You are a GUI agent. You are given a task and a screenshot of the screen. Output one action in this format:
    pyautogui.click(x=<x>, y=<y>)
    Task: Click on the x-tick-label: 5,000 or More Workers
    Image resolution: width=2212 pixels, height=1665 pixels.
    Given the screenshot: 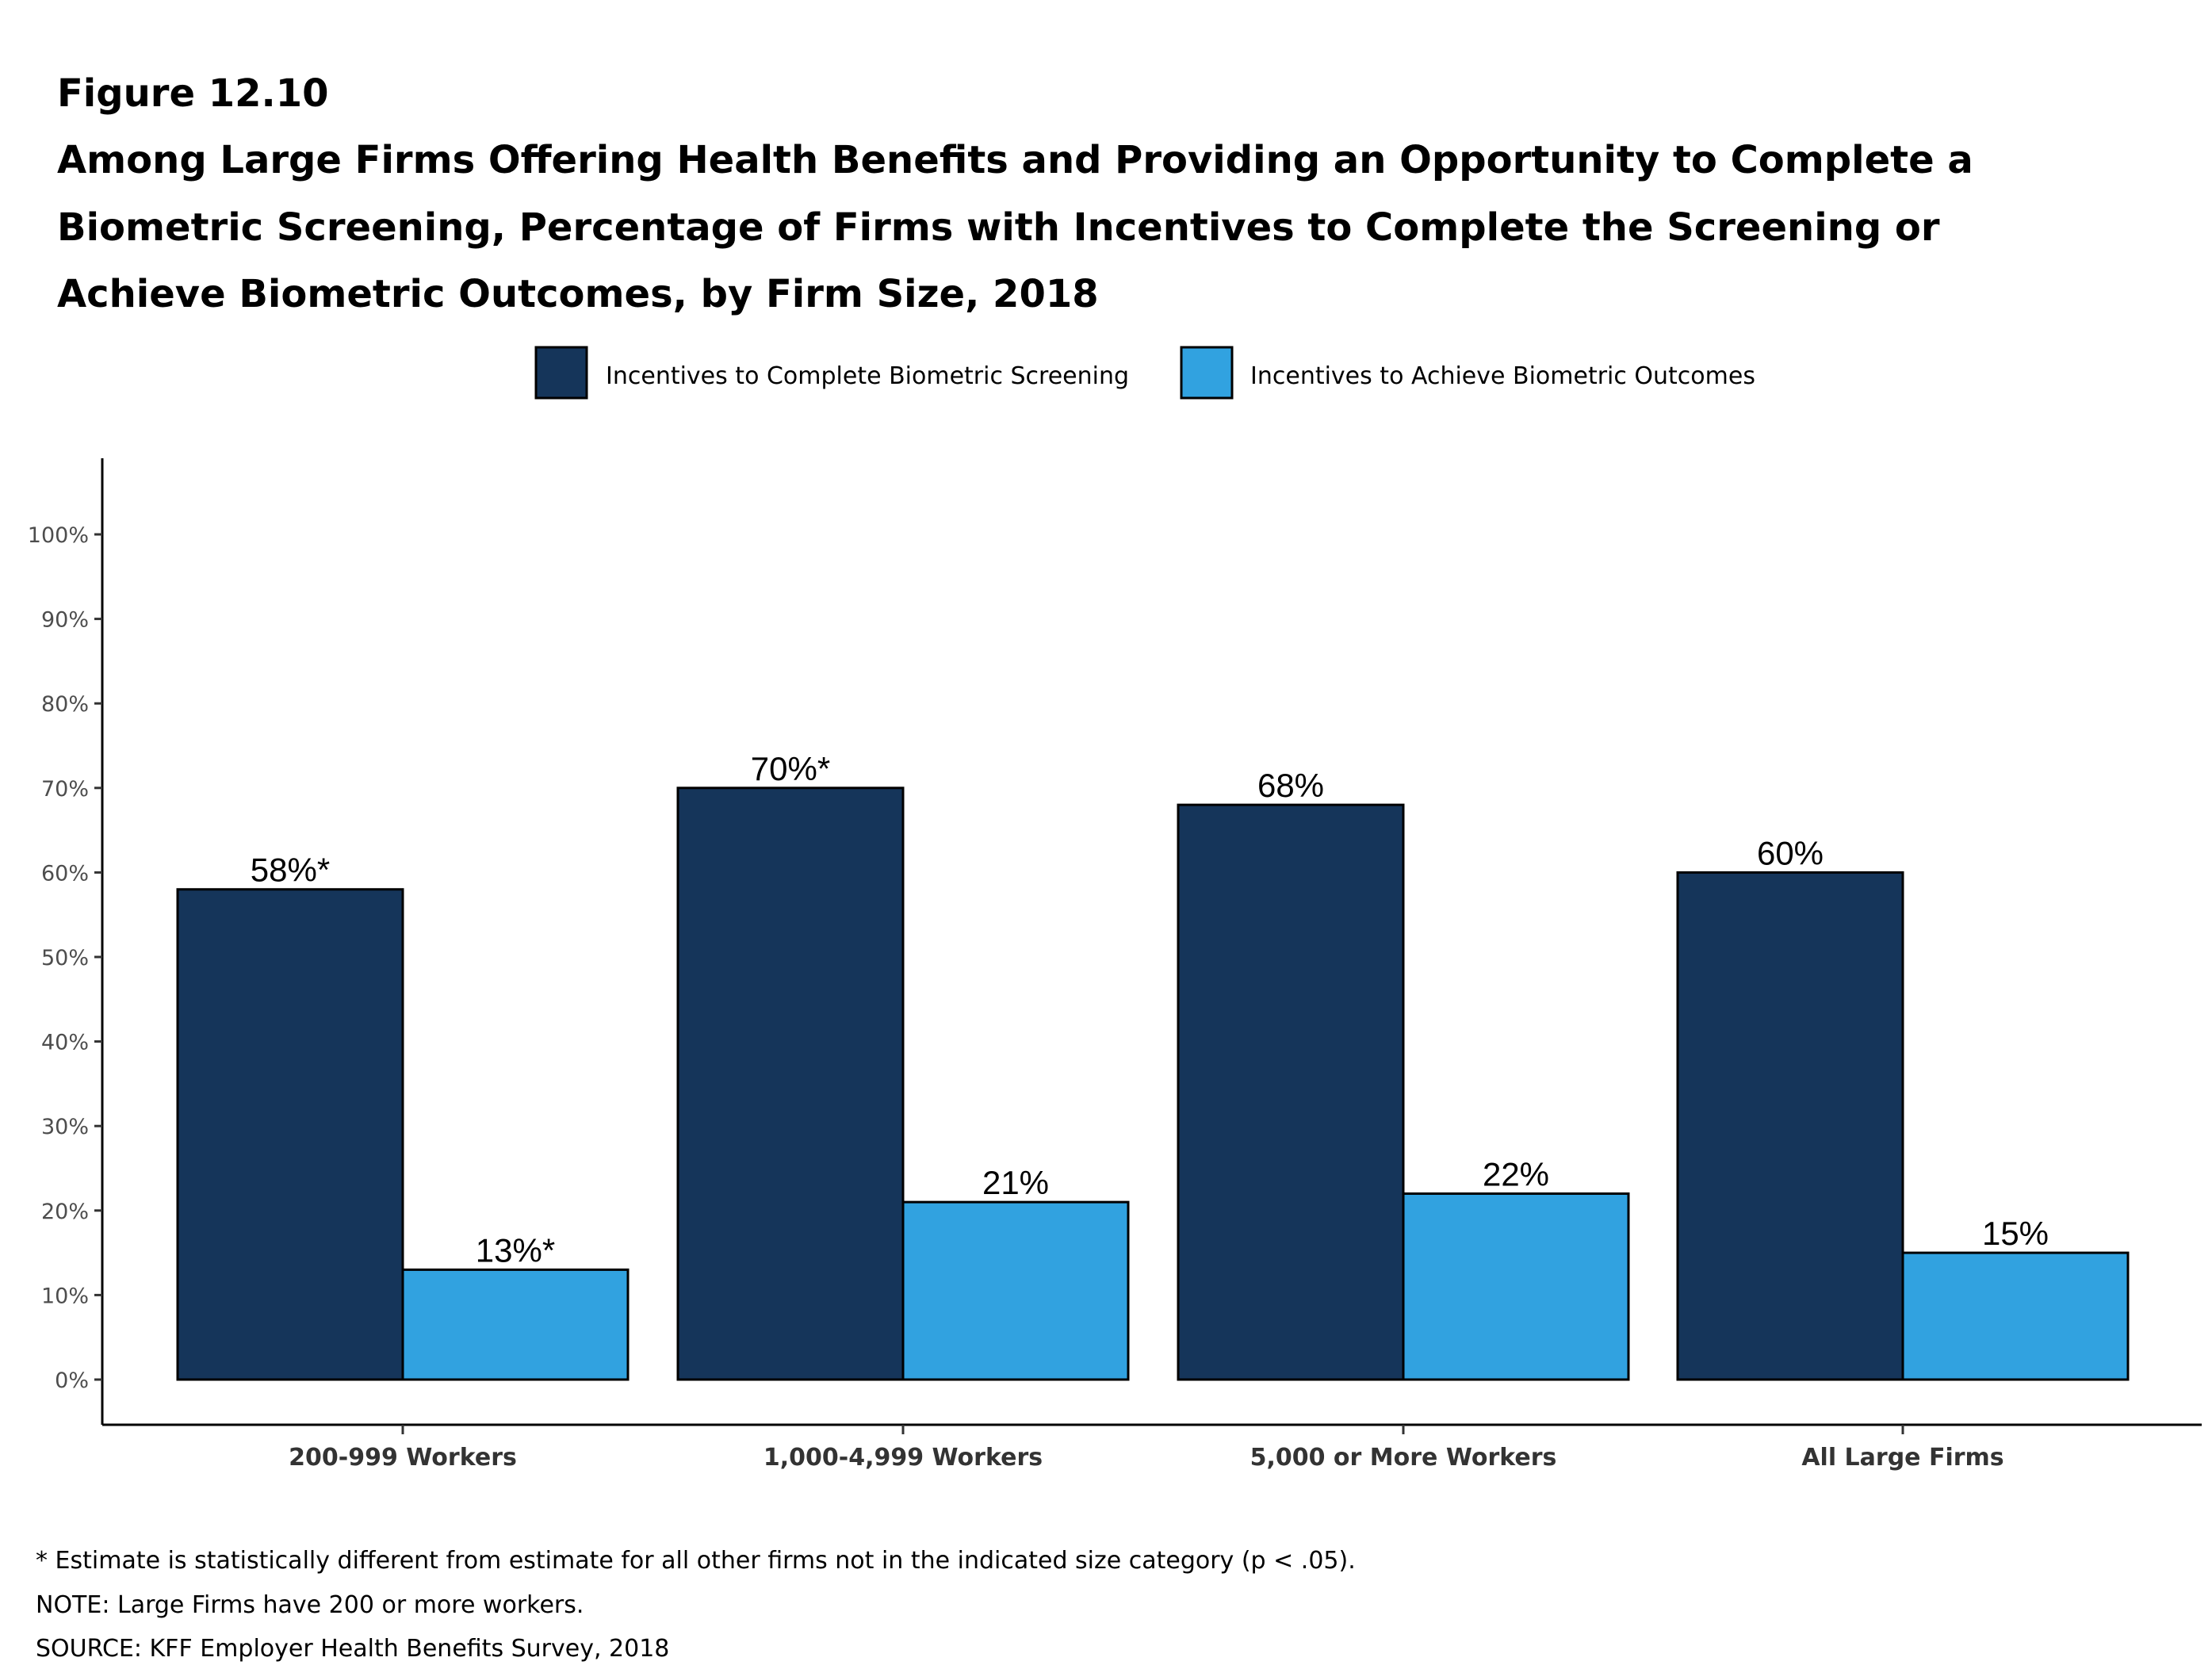 What is the action you would take?
    pyautogui.click(x=1403, y=1458)
    